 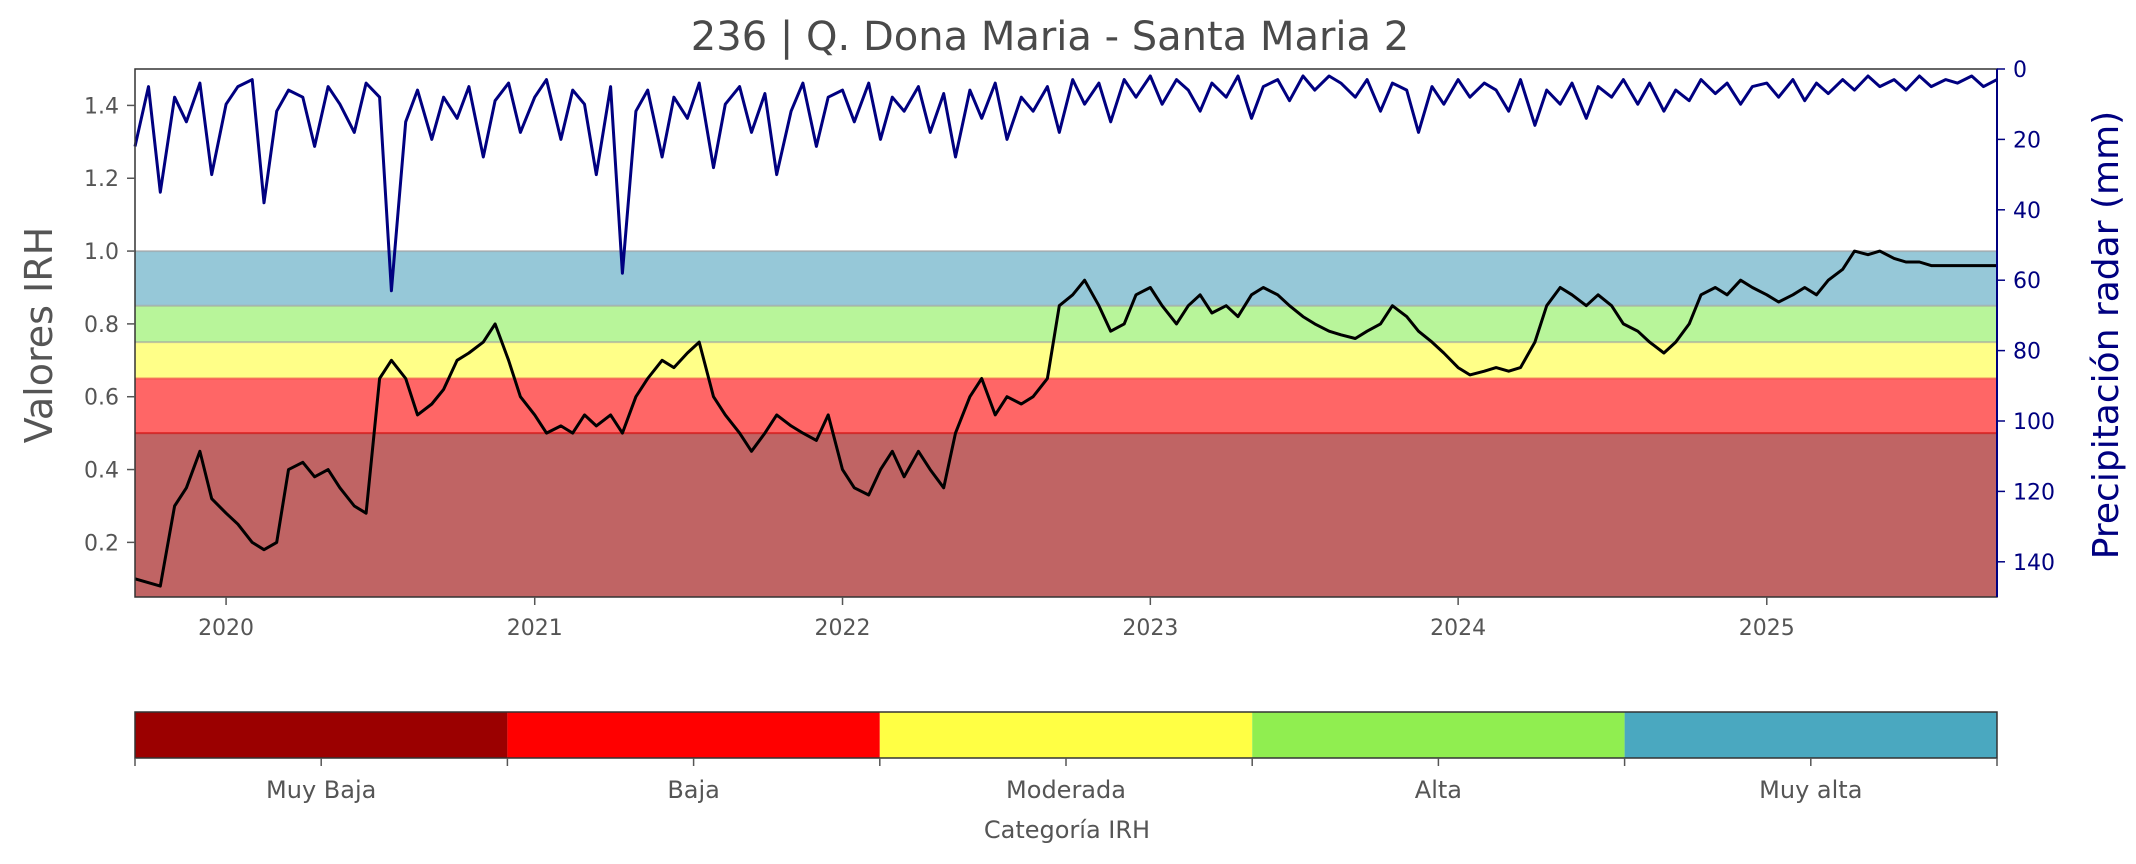 I want to click on x-tick-label: 2022, so click(x=843, y=628).